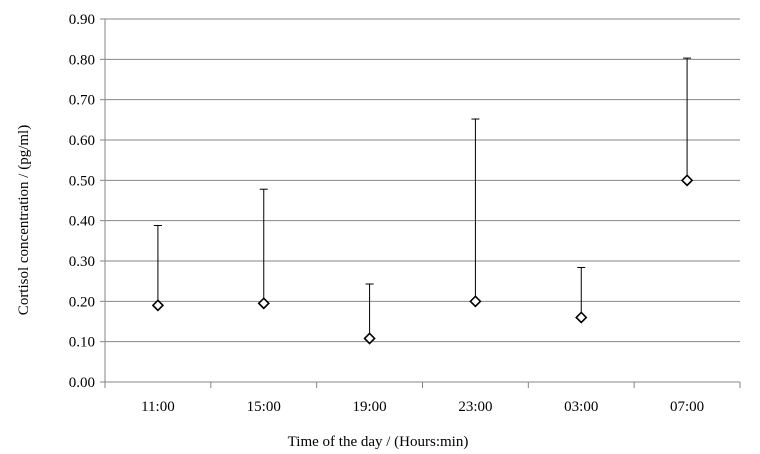  Describe the element at coordinates (475, 407) in the screenshot. I see `x-tick-label: 23:00` at that location.